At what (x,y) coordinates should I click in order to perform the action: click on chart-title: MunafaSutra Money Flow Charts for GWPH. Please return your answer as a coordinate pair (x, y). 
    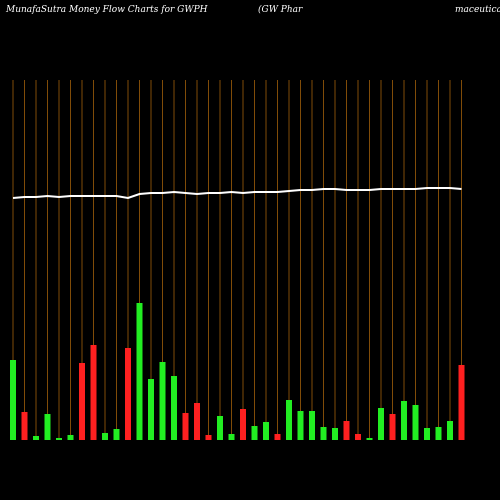
    Looking at the image, I should click on (106, 10).